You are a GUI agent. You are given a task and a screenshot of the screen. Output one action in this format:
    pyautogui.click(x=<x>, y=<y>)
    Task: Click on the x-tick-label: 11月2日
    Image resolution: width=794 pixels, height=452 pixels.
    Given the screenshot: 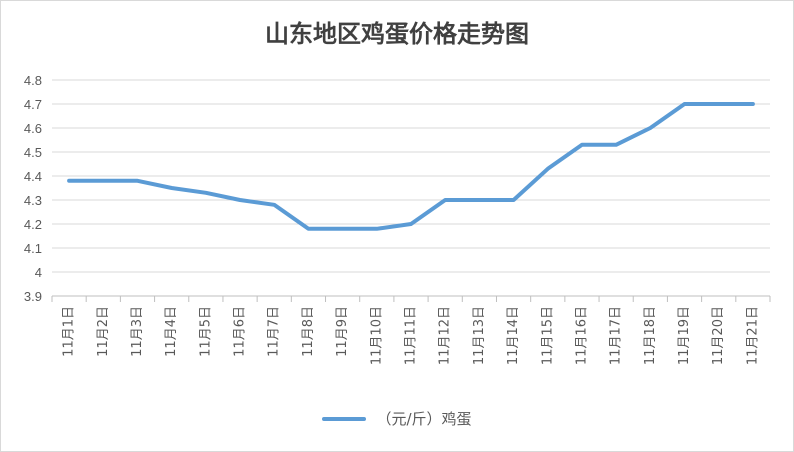 What is the action you would take?
    pyautogui.click(x=103, y=331)
    